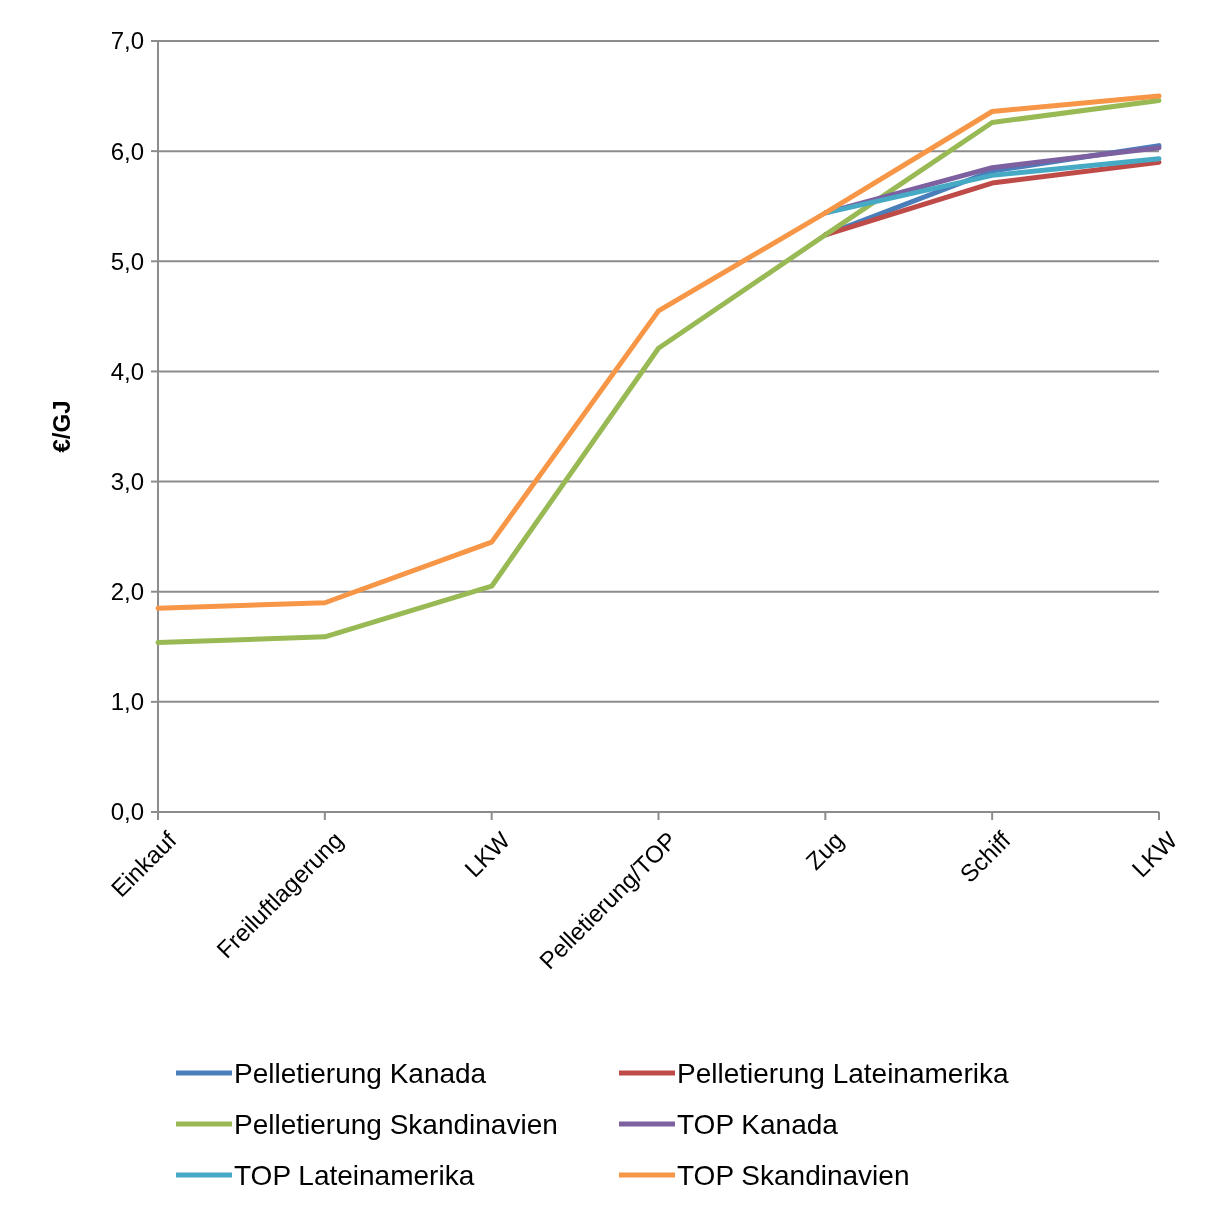 This screenshot has width=1209, height=1205. I want to click on legend-label: TOP Lateinamerika, so click(354, 1175).